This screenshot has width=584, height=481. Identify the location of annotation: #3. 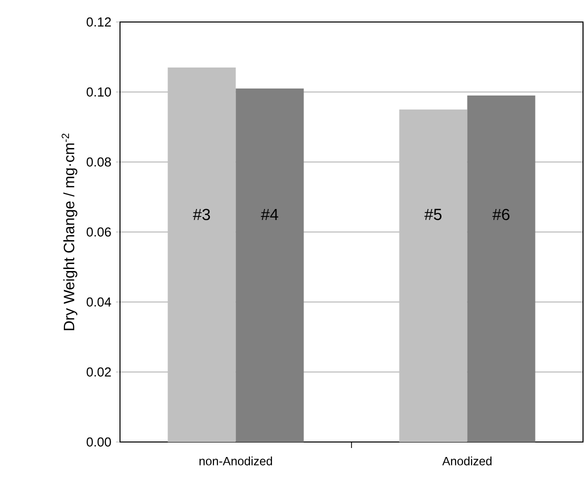
(201, 214).